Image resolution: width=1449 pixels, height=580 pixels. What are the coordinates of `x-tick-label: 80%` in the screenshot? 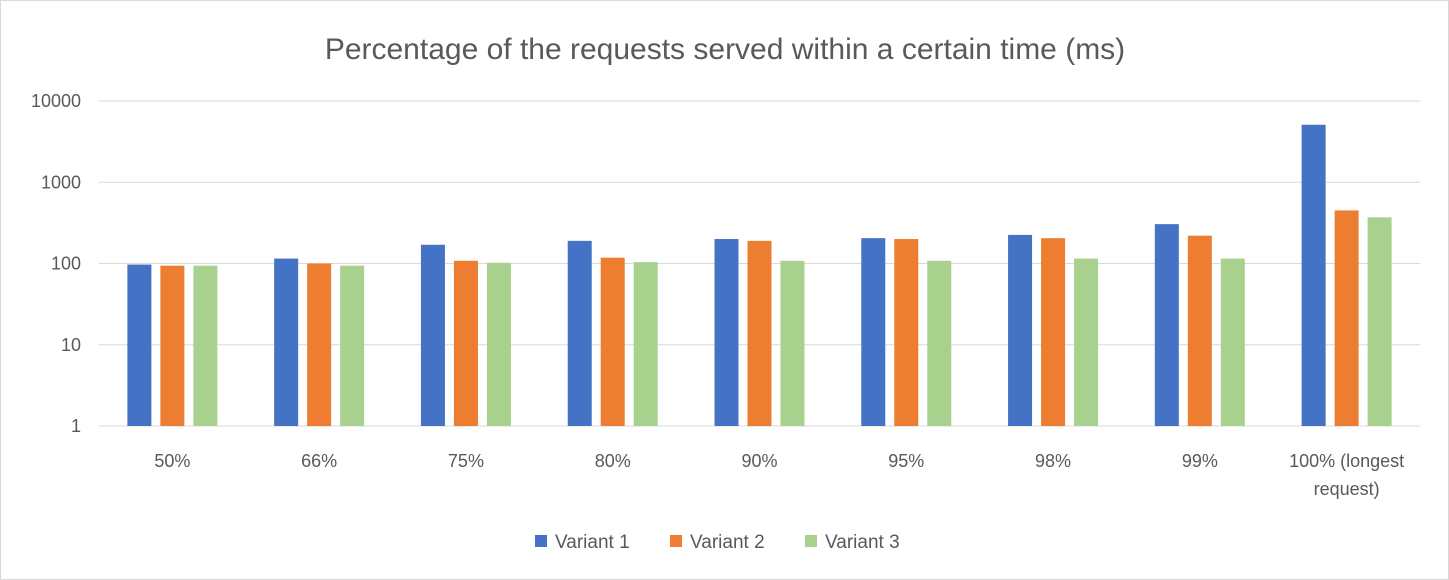 It's located at (613, 461).